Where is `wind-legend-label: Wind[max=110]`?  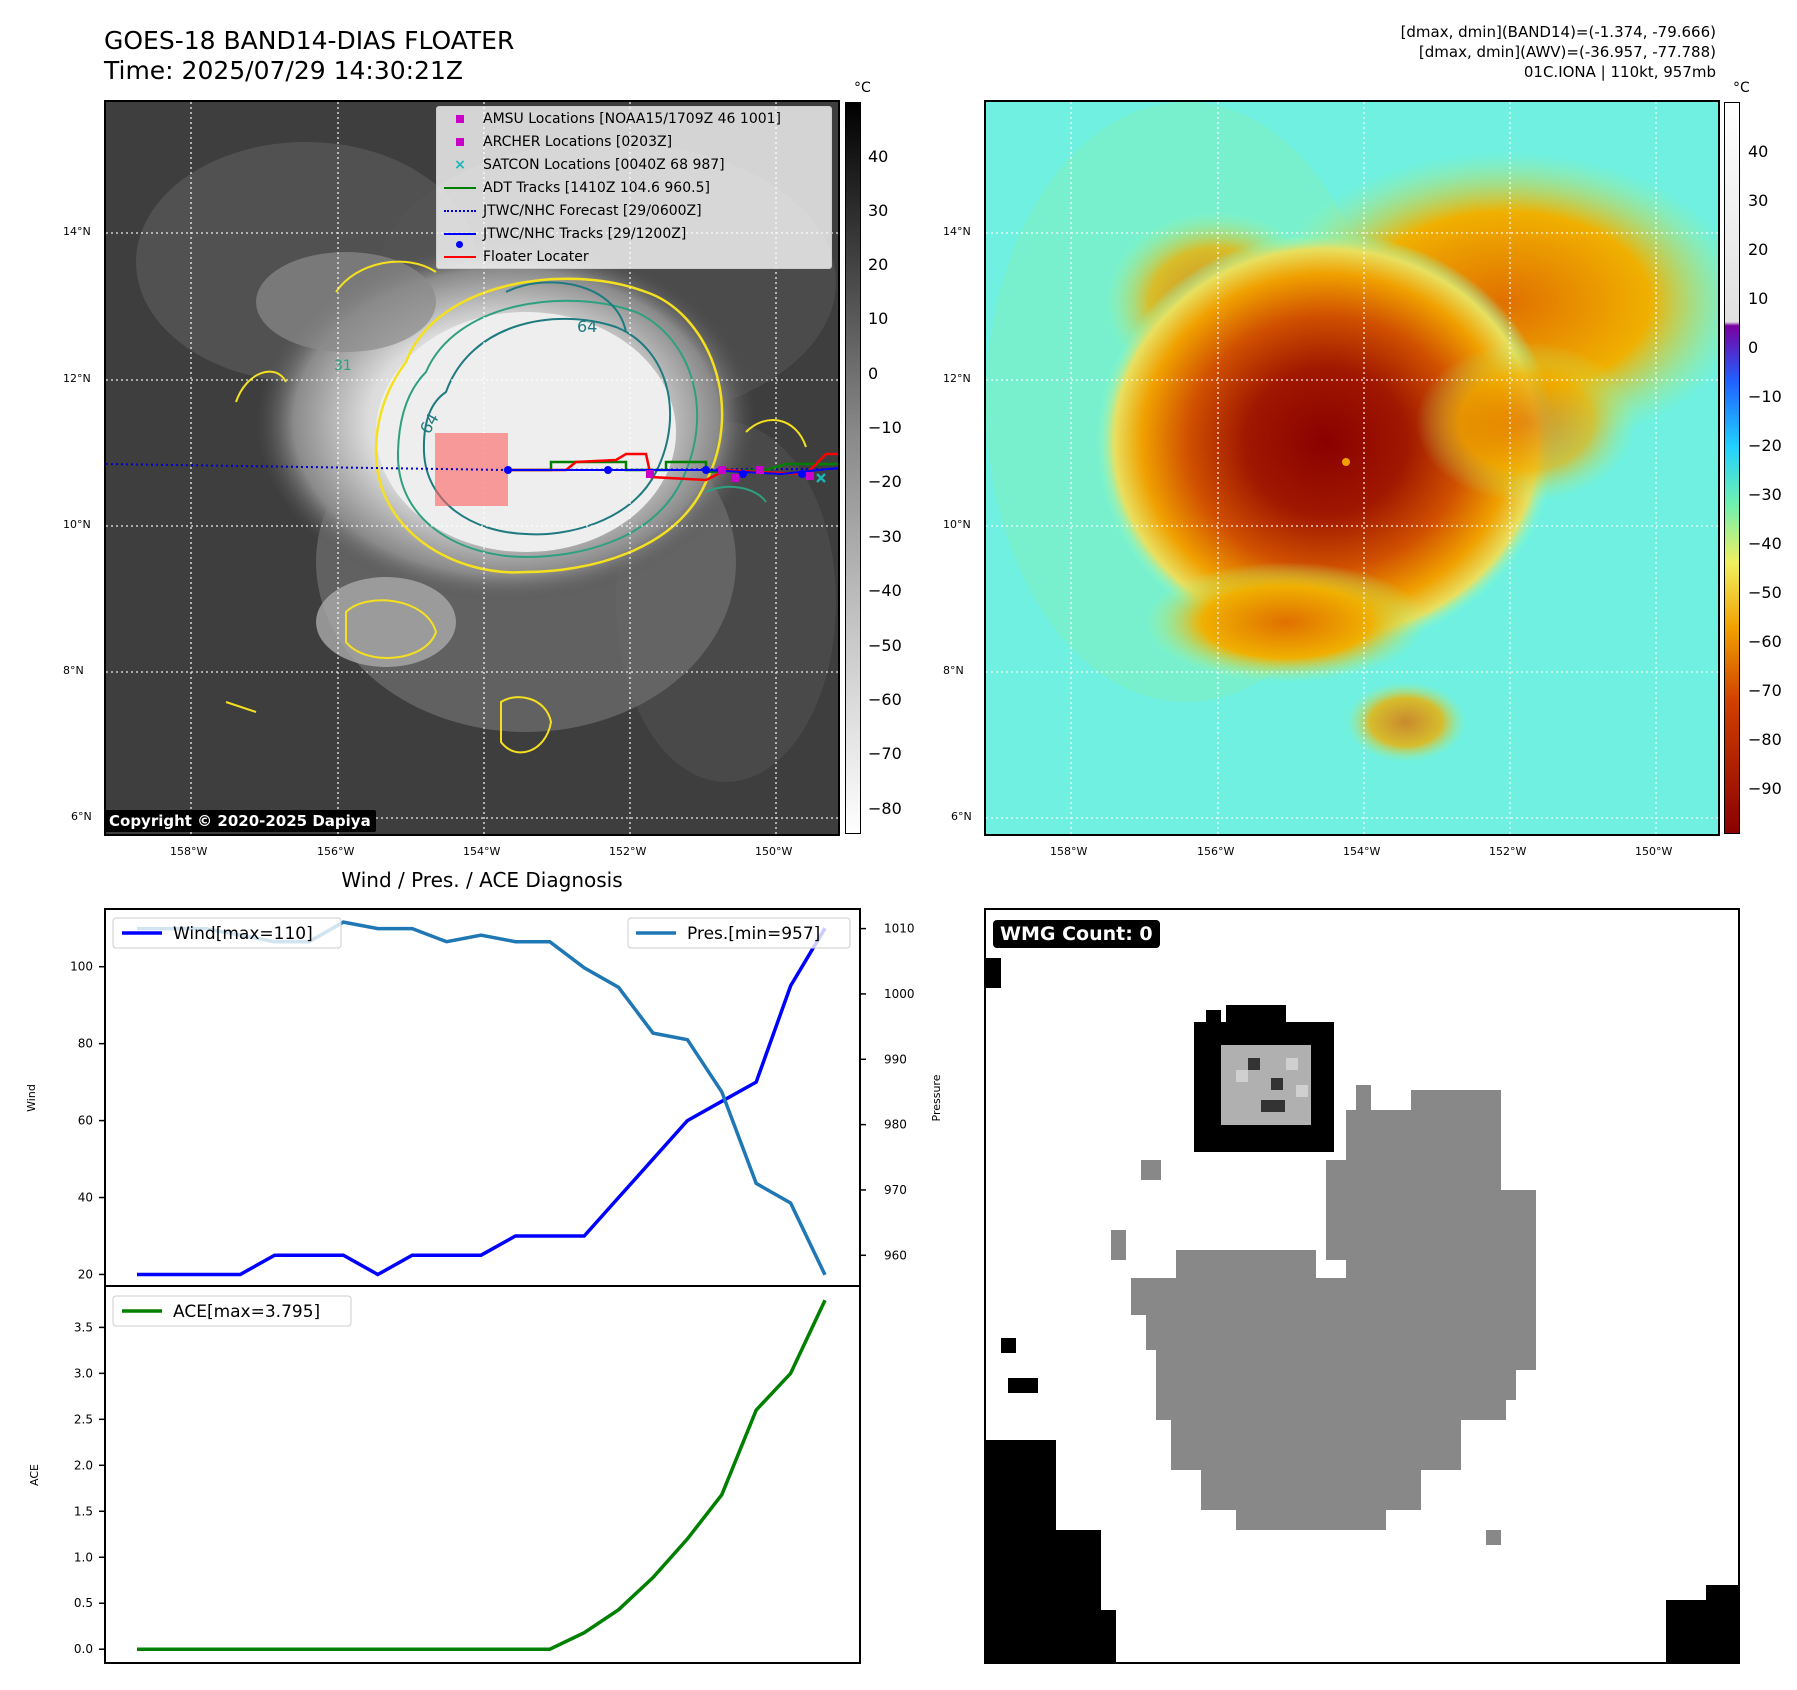
wind-legend-label: Wind[max=110] is located at coordinates (243, 934).